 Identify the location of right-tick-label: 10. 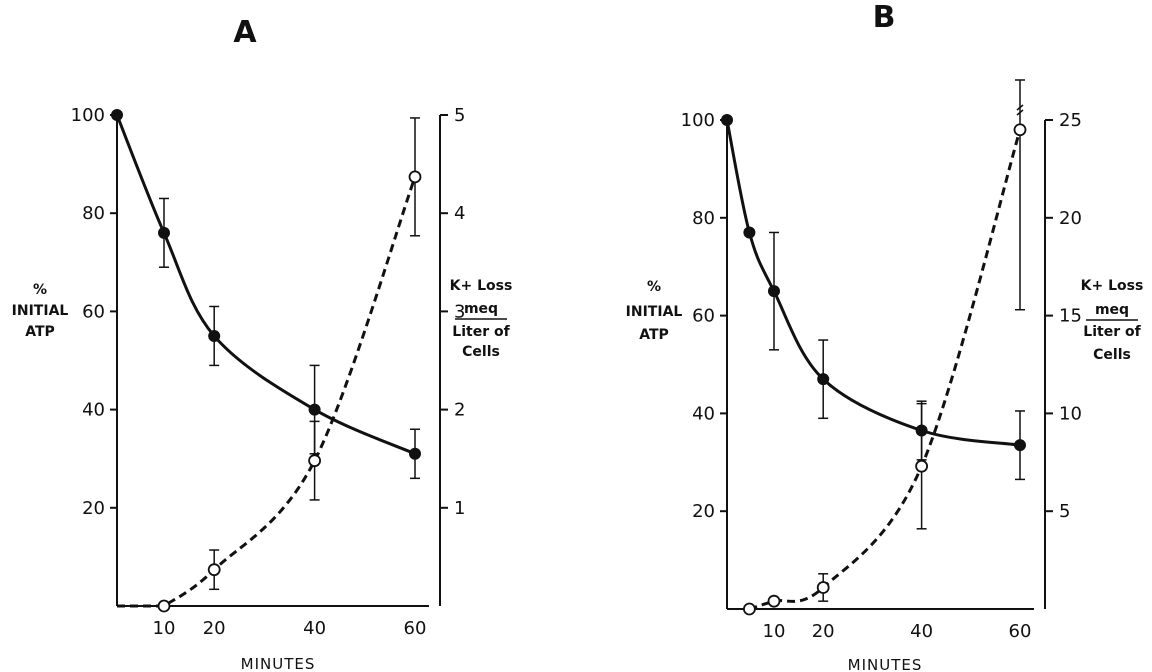
(1070, 413).